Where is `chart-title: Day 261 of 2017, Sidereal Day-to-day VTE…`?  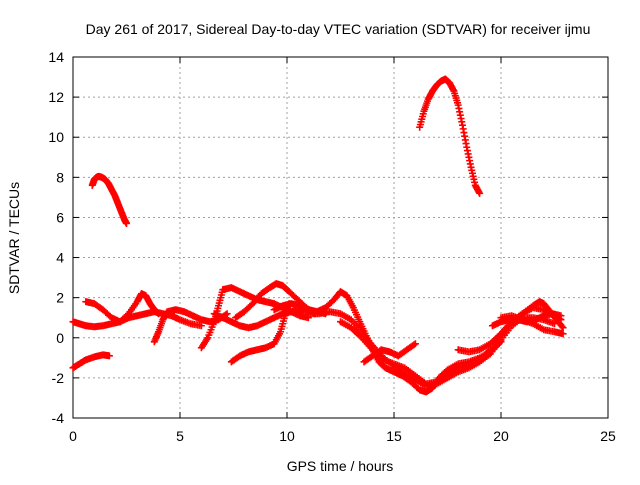 chart-title: Day 261 of 2017, Sidereal Day-to-day VTE… is located at coordinates (338, 29).